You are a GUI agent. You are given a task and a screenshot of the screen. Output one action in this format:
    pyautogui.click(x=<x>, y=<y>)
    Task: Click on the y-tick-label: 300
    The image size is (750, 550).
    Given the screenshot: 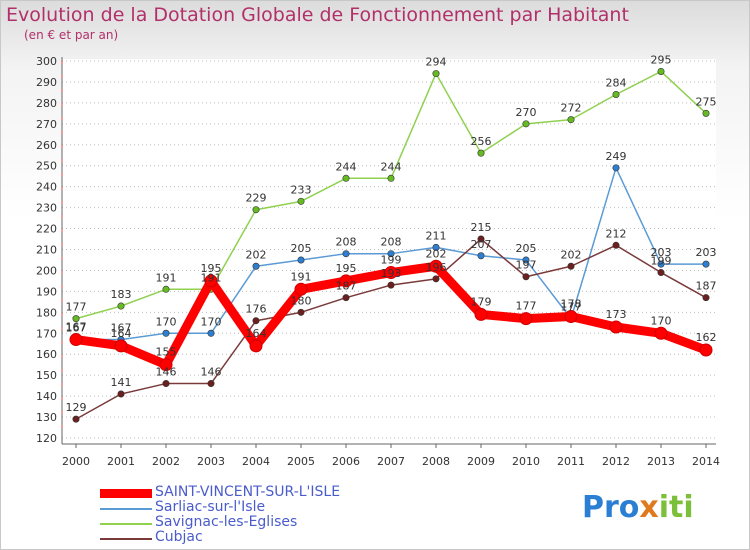 What is the action you would take?
    pyautogui.click(x=46, y=61)
    